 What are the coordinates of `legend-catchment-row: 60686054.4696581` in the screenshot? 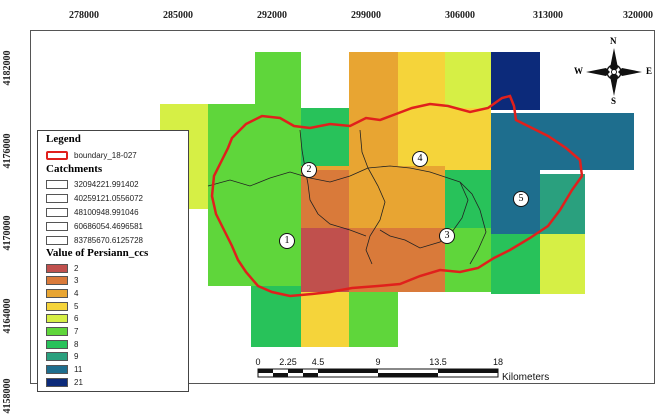 It's located at (94, 226).